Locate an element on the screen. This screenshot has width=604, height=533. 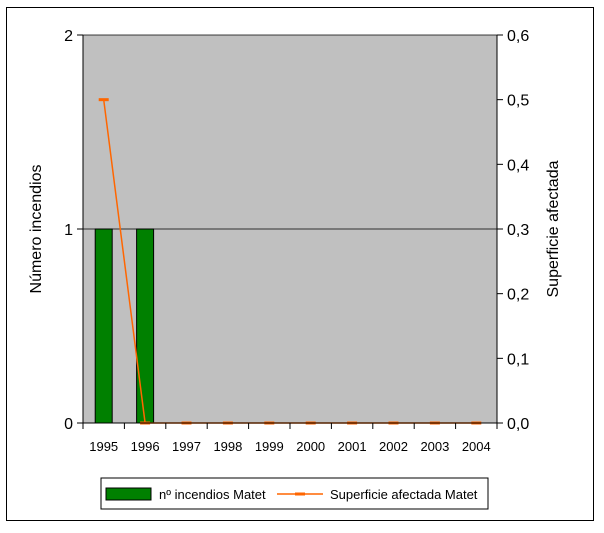
y2-tick-label: 0,0 is located at coordinates (518, 424).